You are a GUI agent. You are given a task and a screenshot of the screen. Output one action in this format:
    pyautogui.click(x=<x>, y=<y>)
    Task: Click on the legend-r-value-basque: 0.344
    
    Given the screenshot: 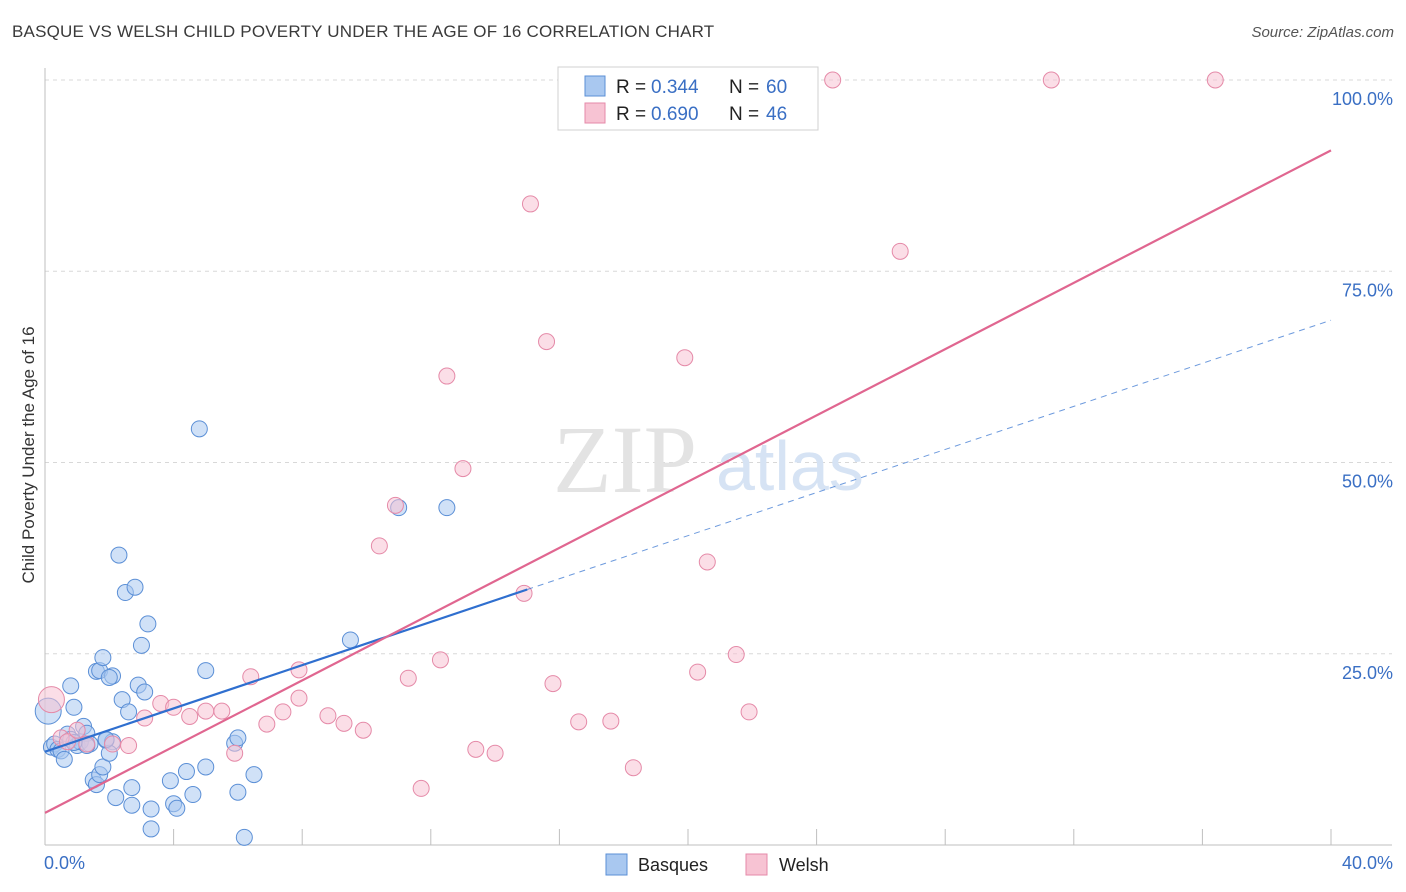 What is the action you would take?
    pyautogui.click(x=675, y=87)
    